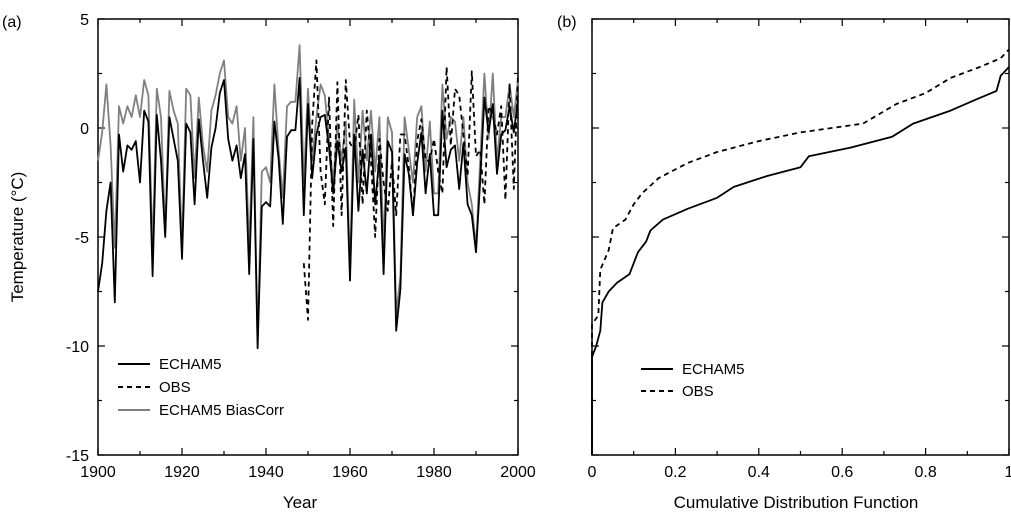 The image size is (1011, 513). What do you see at coordinates (796, 502) in the screenshot?
I see `x-axis-title-b: Cumulative Distribution Function` at bounding box center [796, 502].